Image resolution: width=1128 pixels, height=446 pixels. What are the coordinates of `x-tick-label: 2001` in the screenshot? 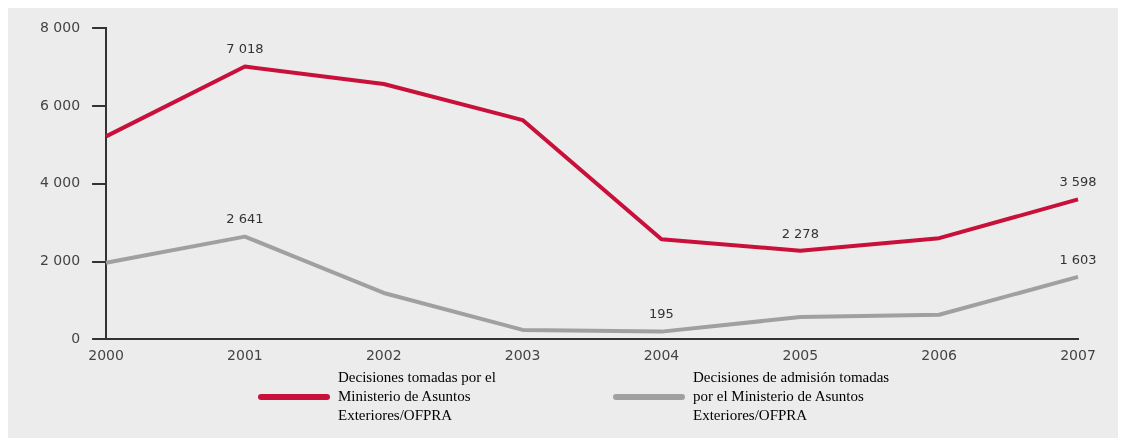 It's located at (245, 355).